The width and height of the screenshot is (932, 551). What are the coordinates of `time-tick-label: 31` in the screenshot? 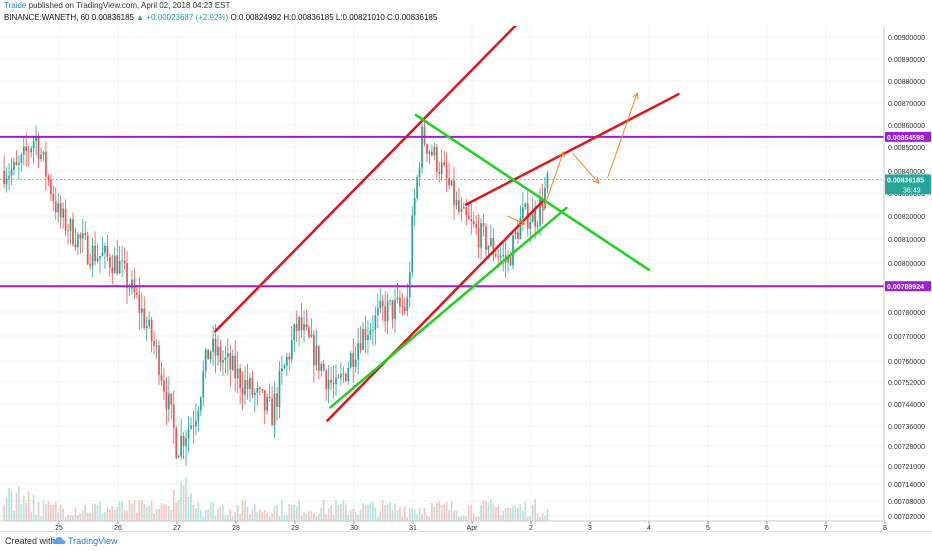 It's located at (413, 528).